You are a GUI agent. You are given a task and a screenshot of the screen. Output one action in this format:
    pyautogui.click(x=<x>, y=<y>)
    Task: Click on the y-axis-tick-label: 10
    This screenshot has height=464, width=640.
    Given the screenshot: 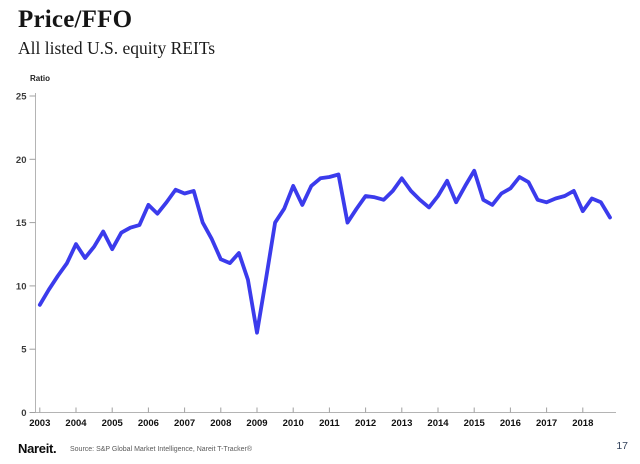 What is the action you would take?
    pyautogui.click(x=21, y=286)
    